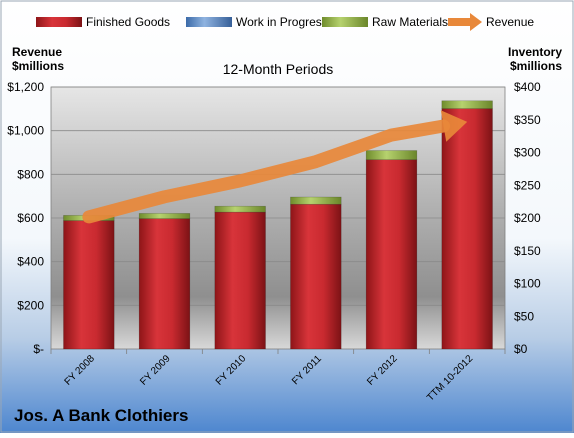 The height and width of the screenshot is (438, 574). What do you see at coordinates (38, 66) in the screenshot?
I see `left-axis-label-line2: $millions` at bounding box center [38, 66].